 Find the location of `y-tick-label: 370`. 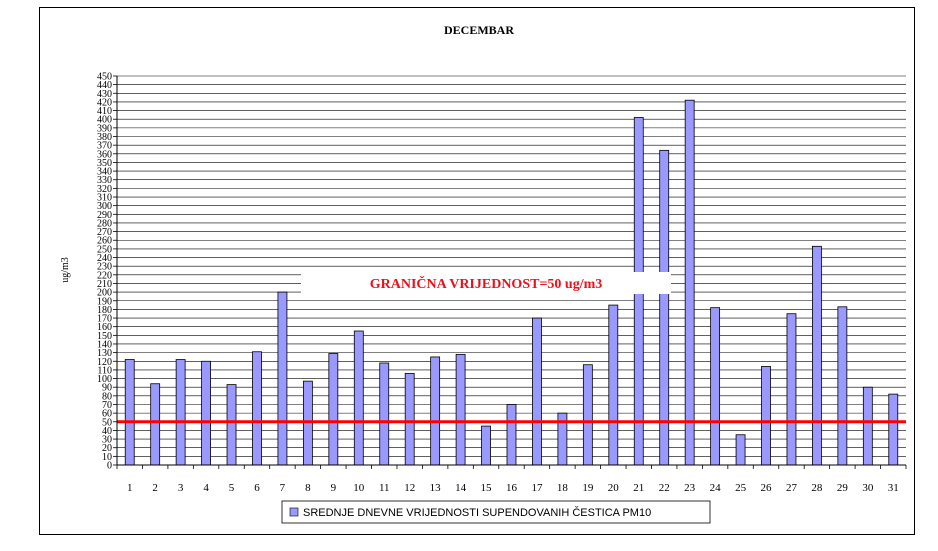

y-tick-label: 370 is located at coordinates (104, 146).